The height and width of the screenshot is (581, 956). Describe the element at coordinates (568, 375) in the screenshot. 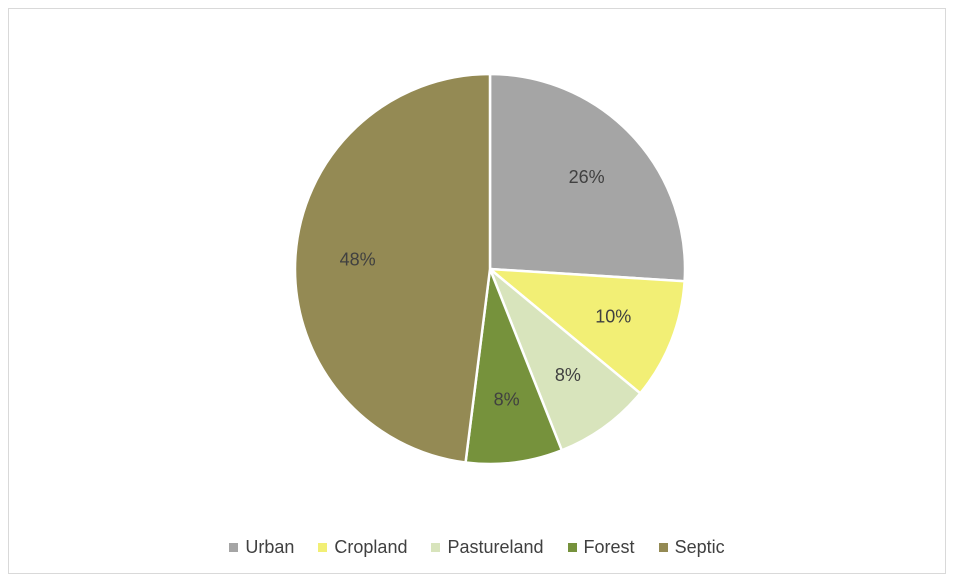

I see `data-label-pastureland: 8%` at that location.